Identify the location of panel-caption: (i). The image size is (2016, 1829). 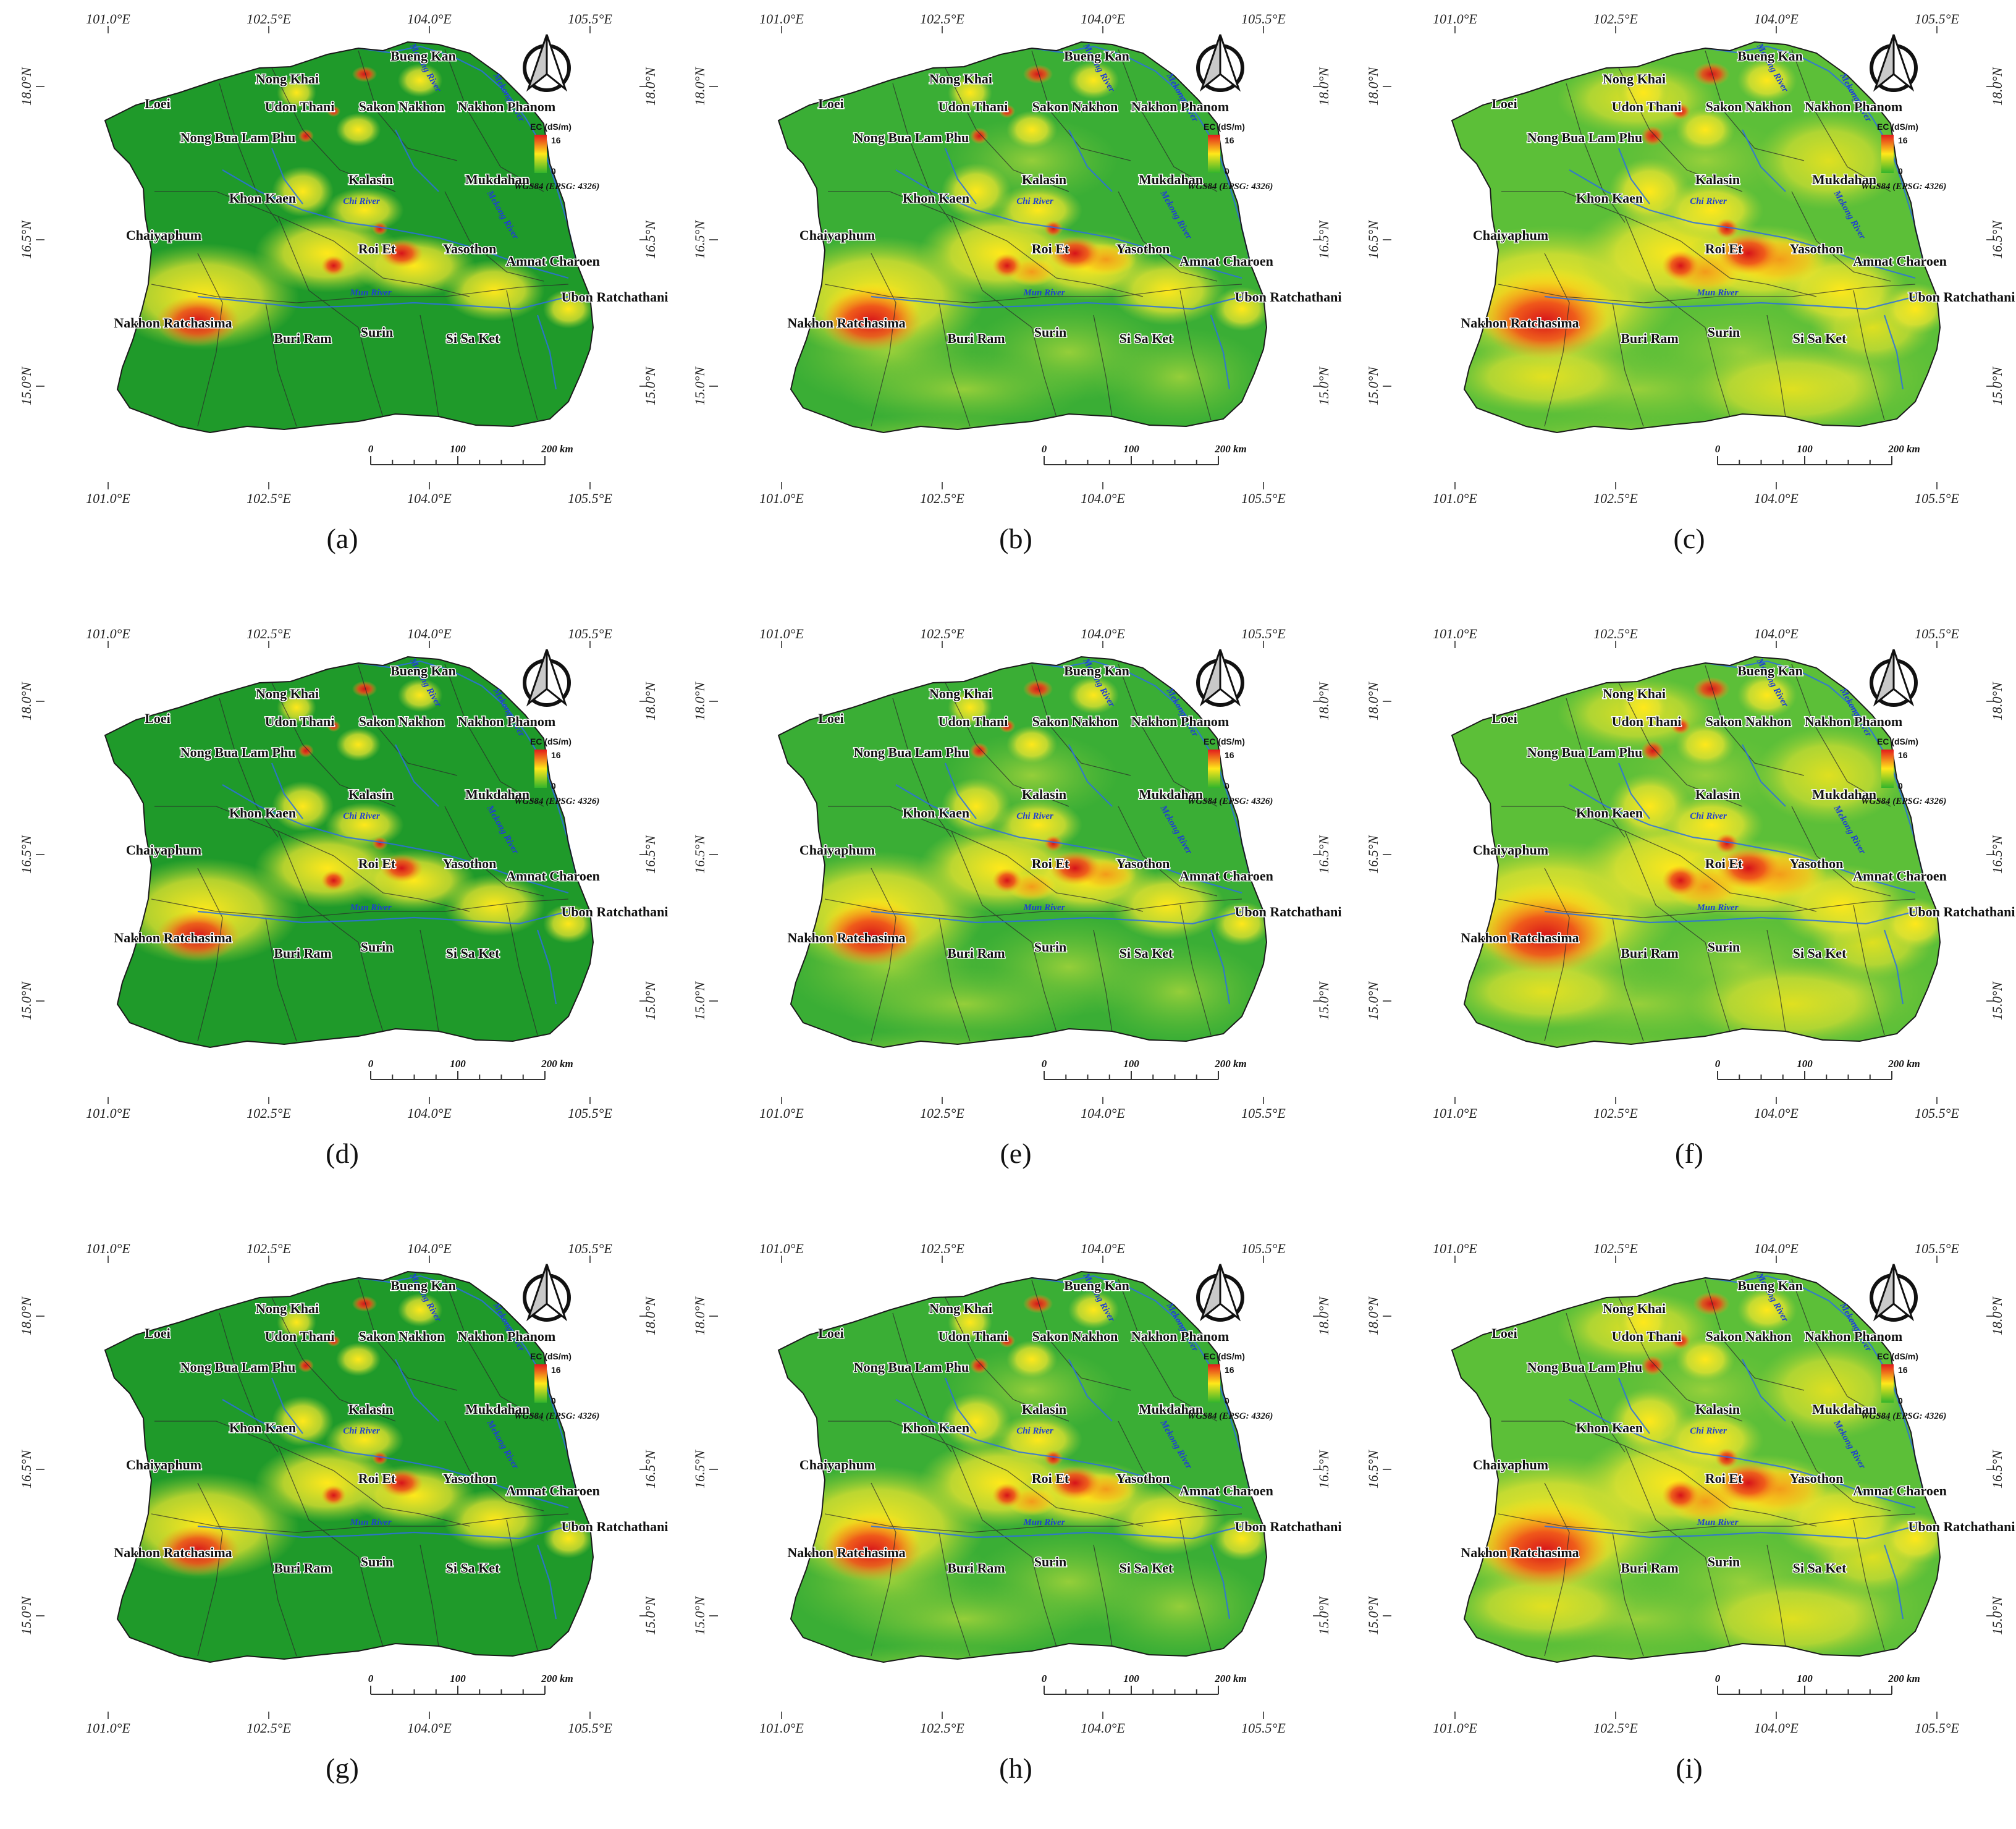
(1689, 1768).